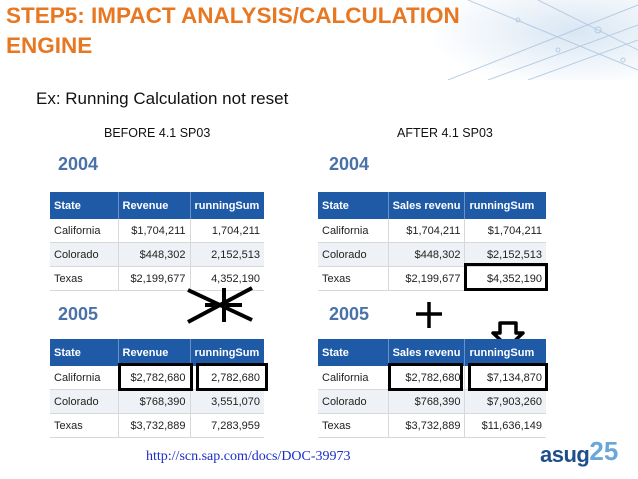 Image resolution: width=638 pixels, height=479 pixels. I want to click on running-sum-cell: $2,152,513, so click(505, 254).